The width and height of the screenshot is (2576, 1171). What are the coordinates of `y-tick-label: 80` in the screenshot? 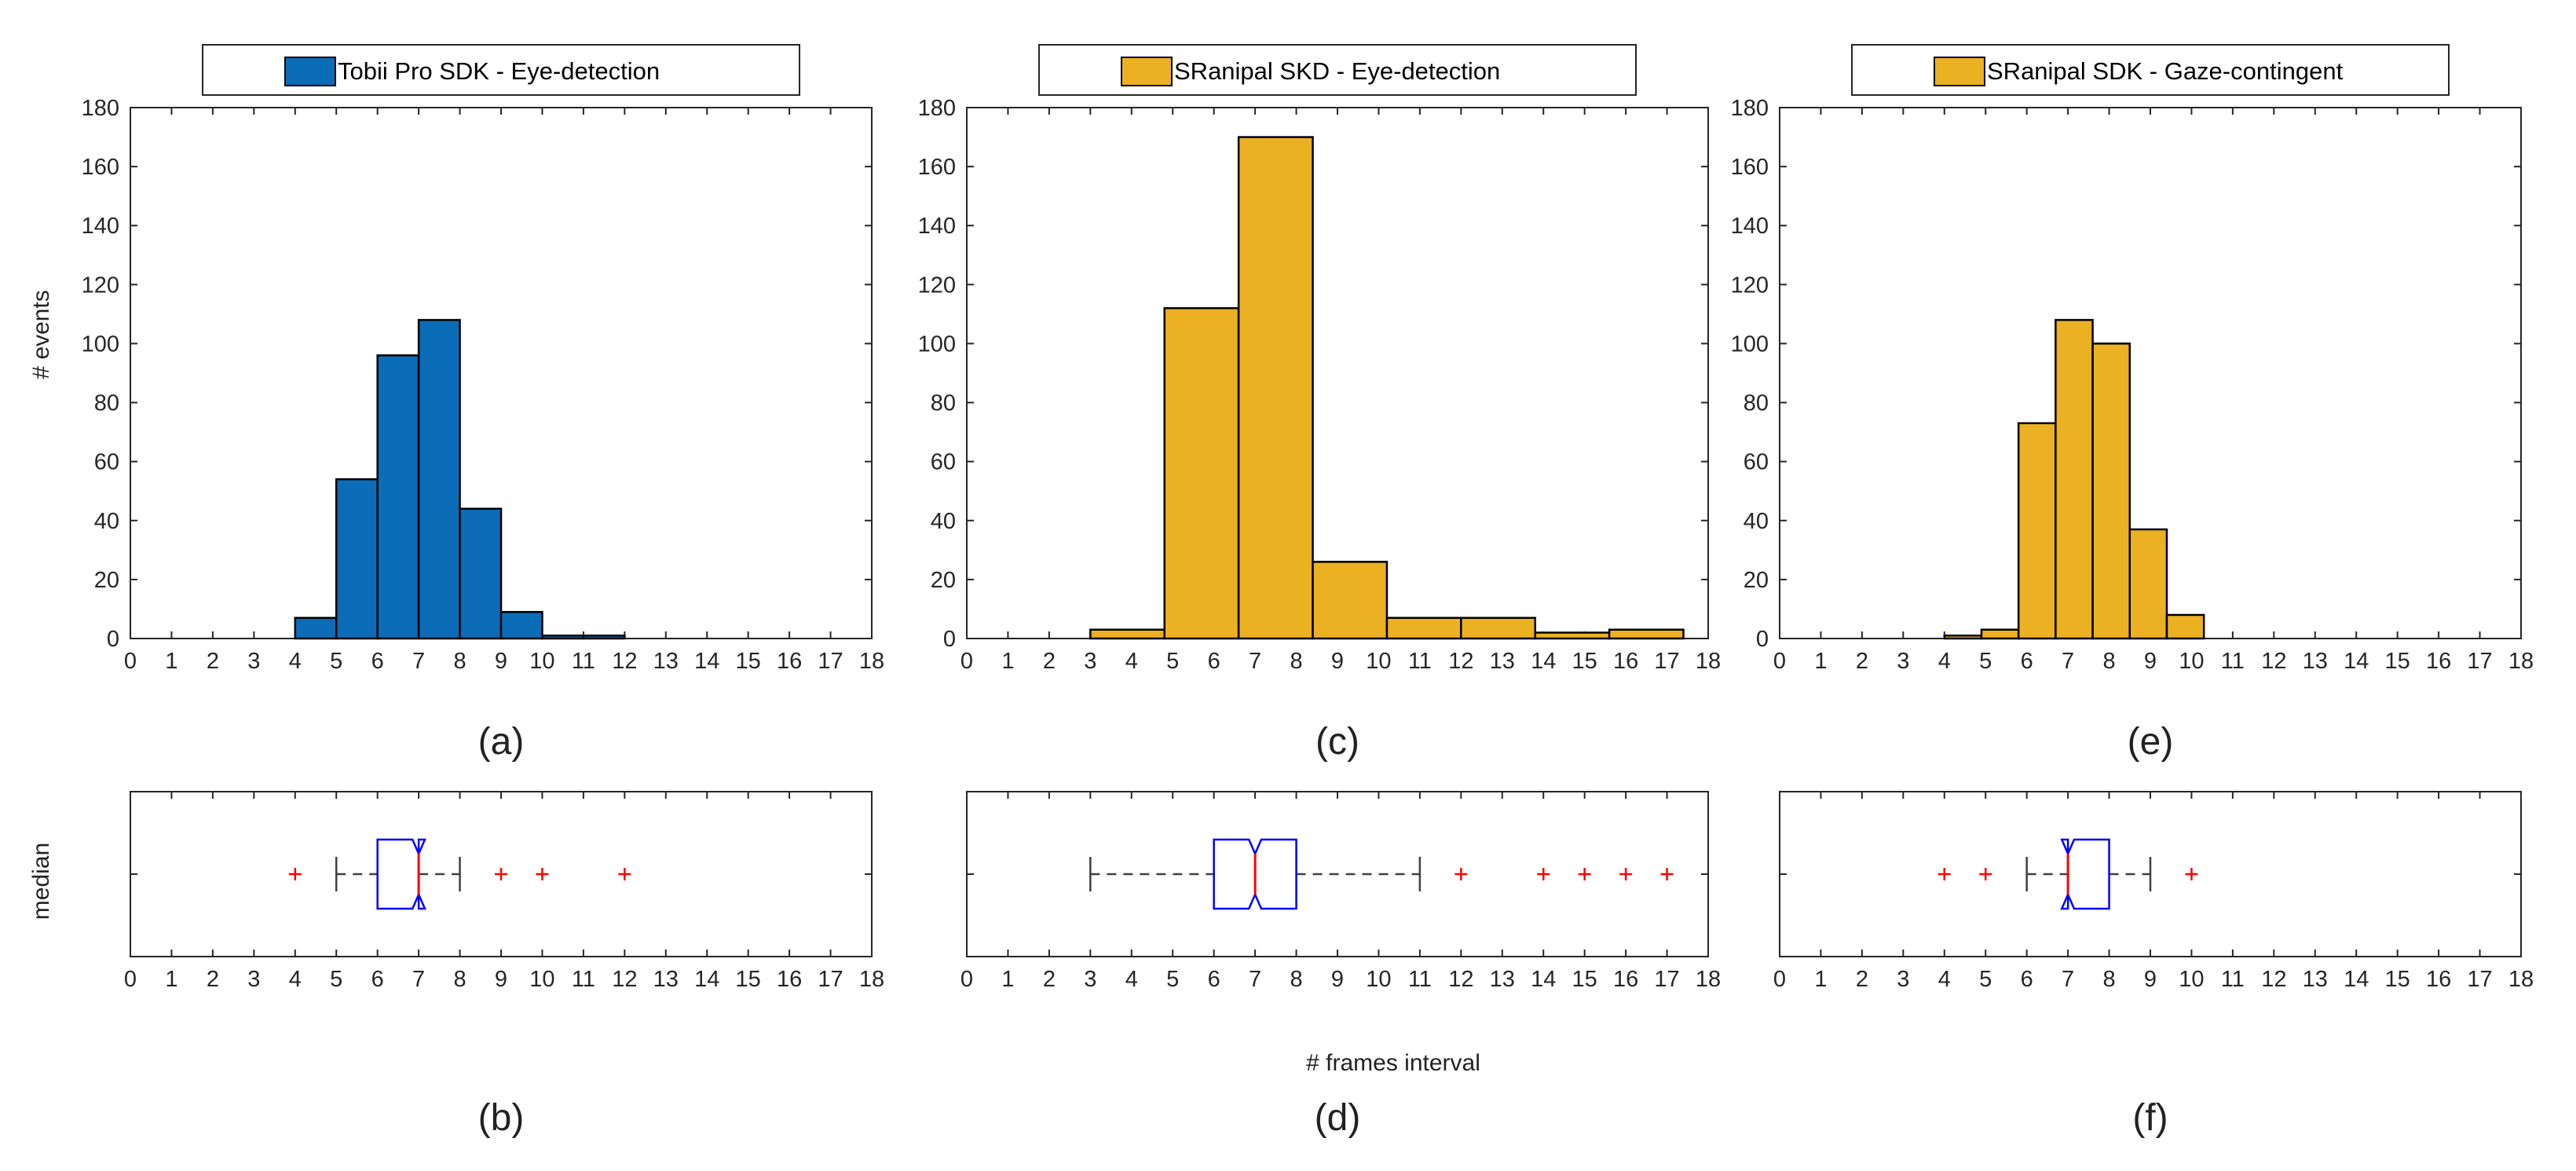 It's located at (107, 403).